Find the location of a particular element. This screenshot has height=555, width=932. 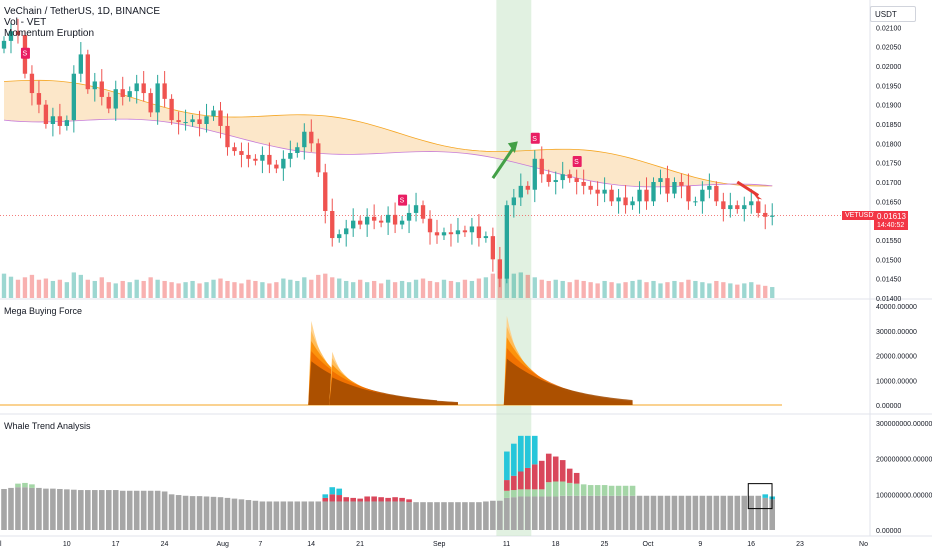

sell-arrow-head is located at coordinates (758, 196).